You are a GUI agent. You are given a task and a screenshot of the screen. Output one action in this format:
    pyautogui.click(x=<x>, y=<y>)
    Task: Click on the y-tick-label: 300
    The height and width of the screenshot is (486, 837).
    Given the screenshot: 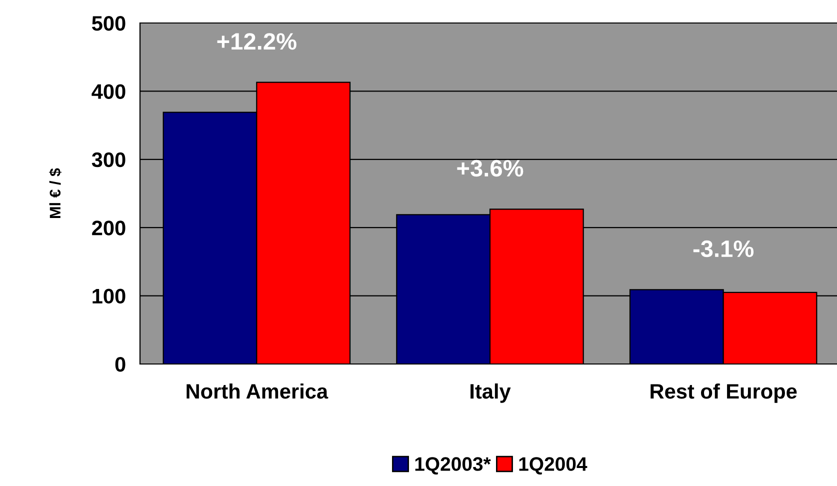 What is the action you would take?
    pyautogui.click(x=109, y=160)
    